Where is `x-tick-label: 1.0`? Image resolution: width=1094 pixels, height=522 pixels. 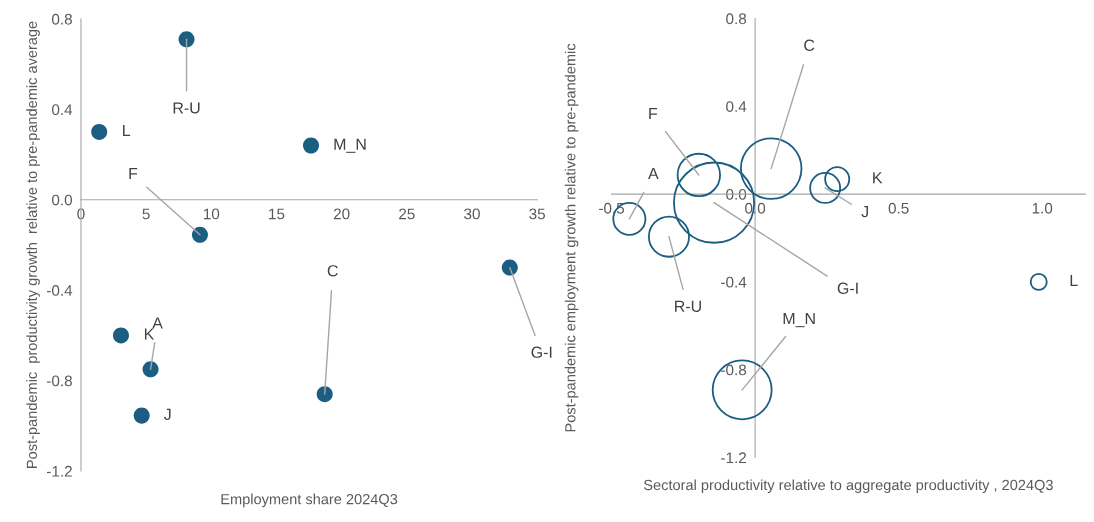 x-tick-label: 1.0 is located at coordinates (1042, 208).